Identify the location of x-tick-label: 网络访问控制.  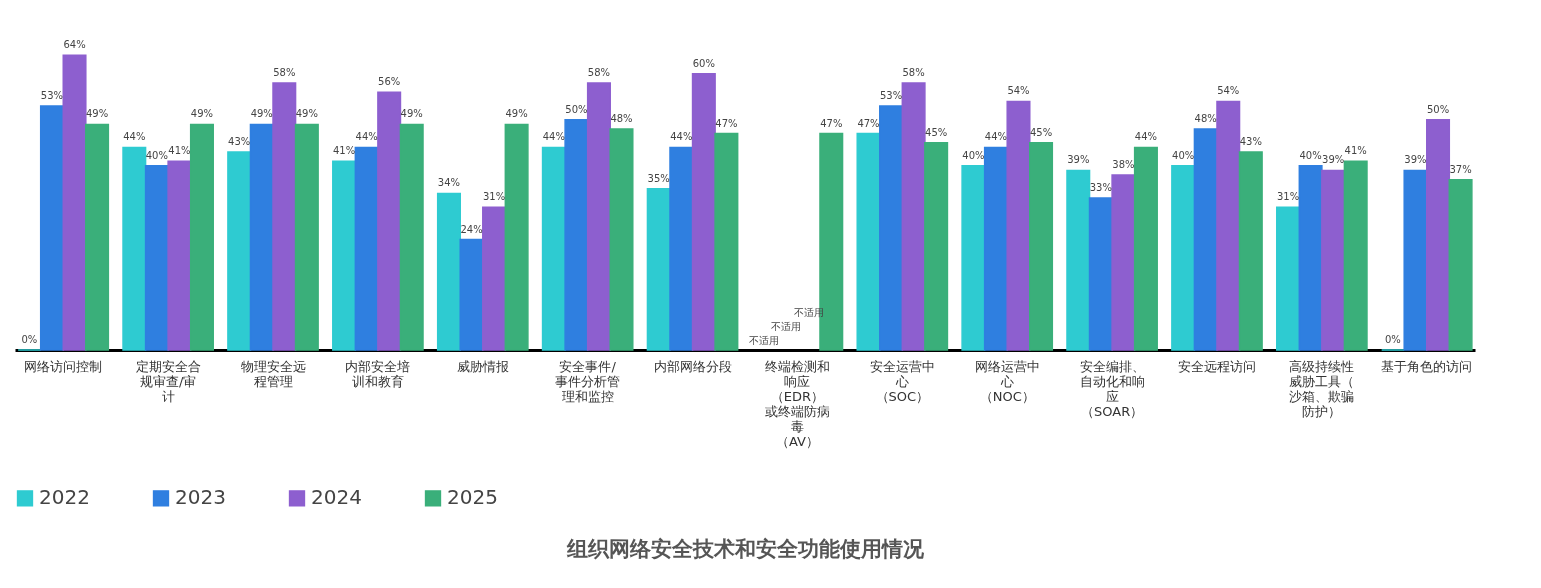
(63, 366).